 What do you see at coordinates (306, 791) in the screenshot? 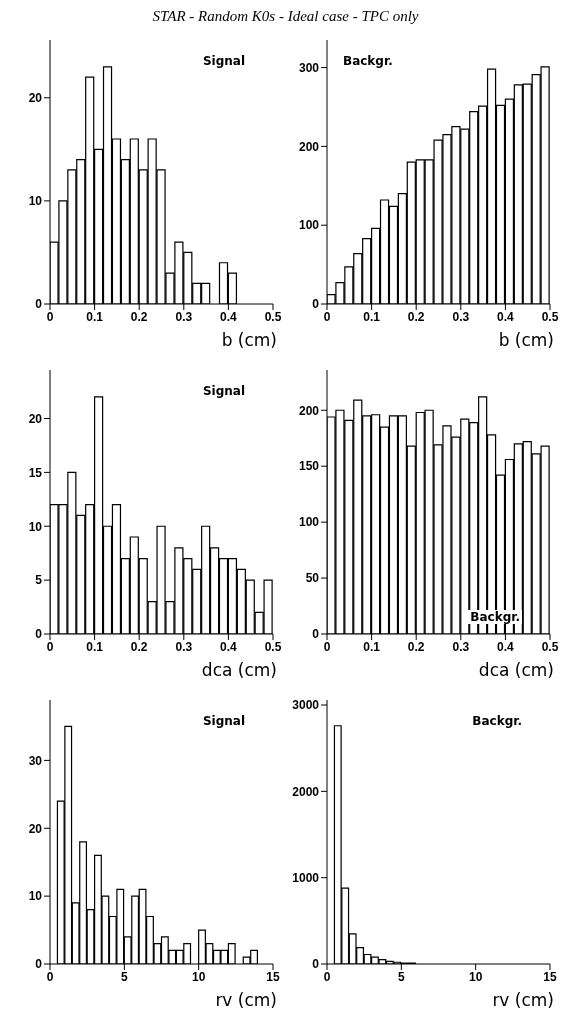
I see `y-tick-label: 2000` at bounding box center [306, 791].